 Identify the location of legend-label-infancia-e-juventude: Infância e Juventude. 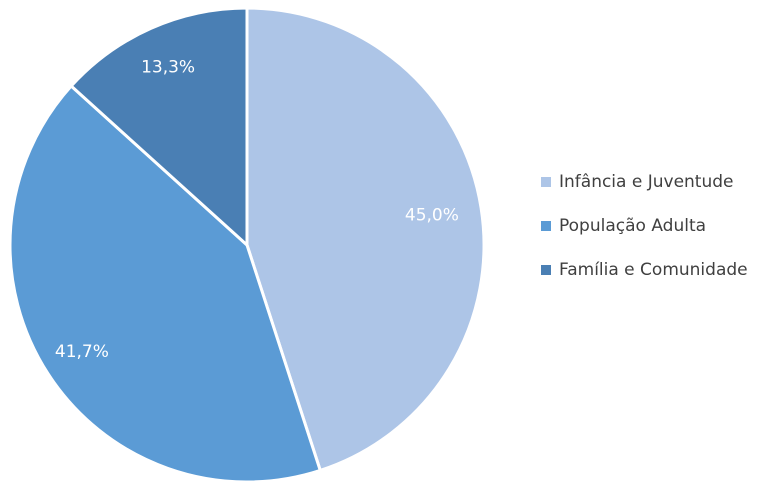
(646, 182).